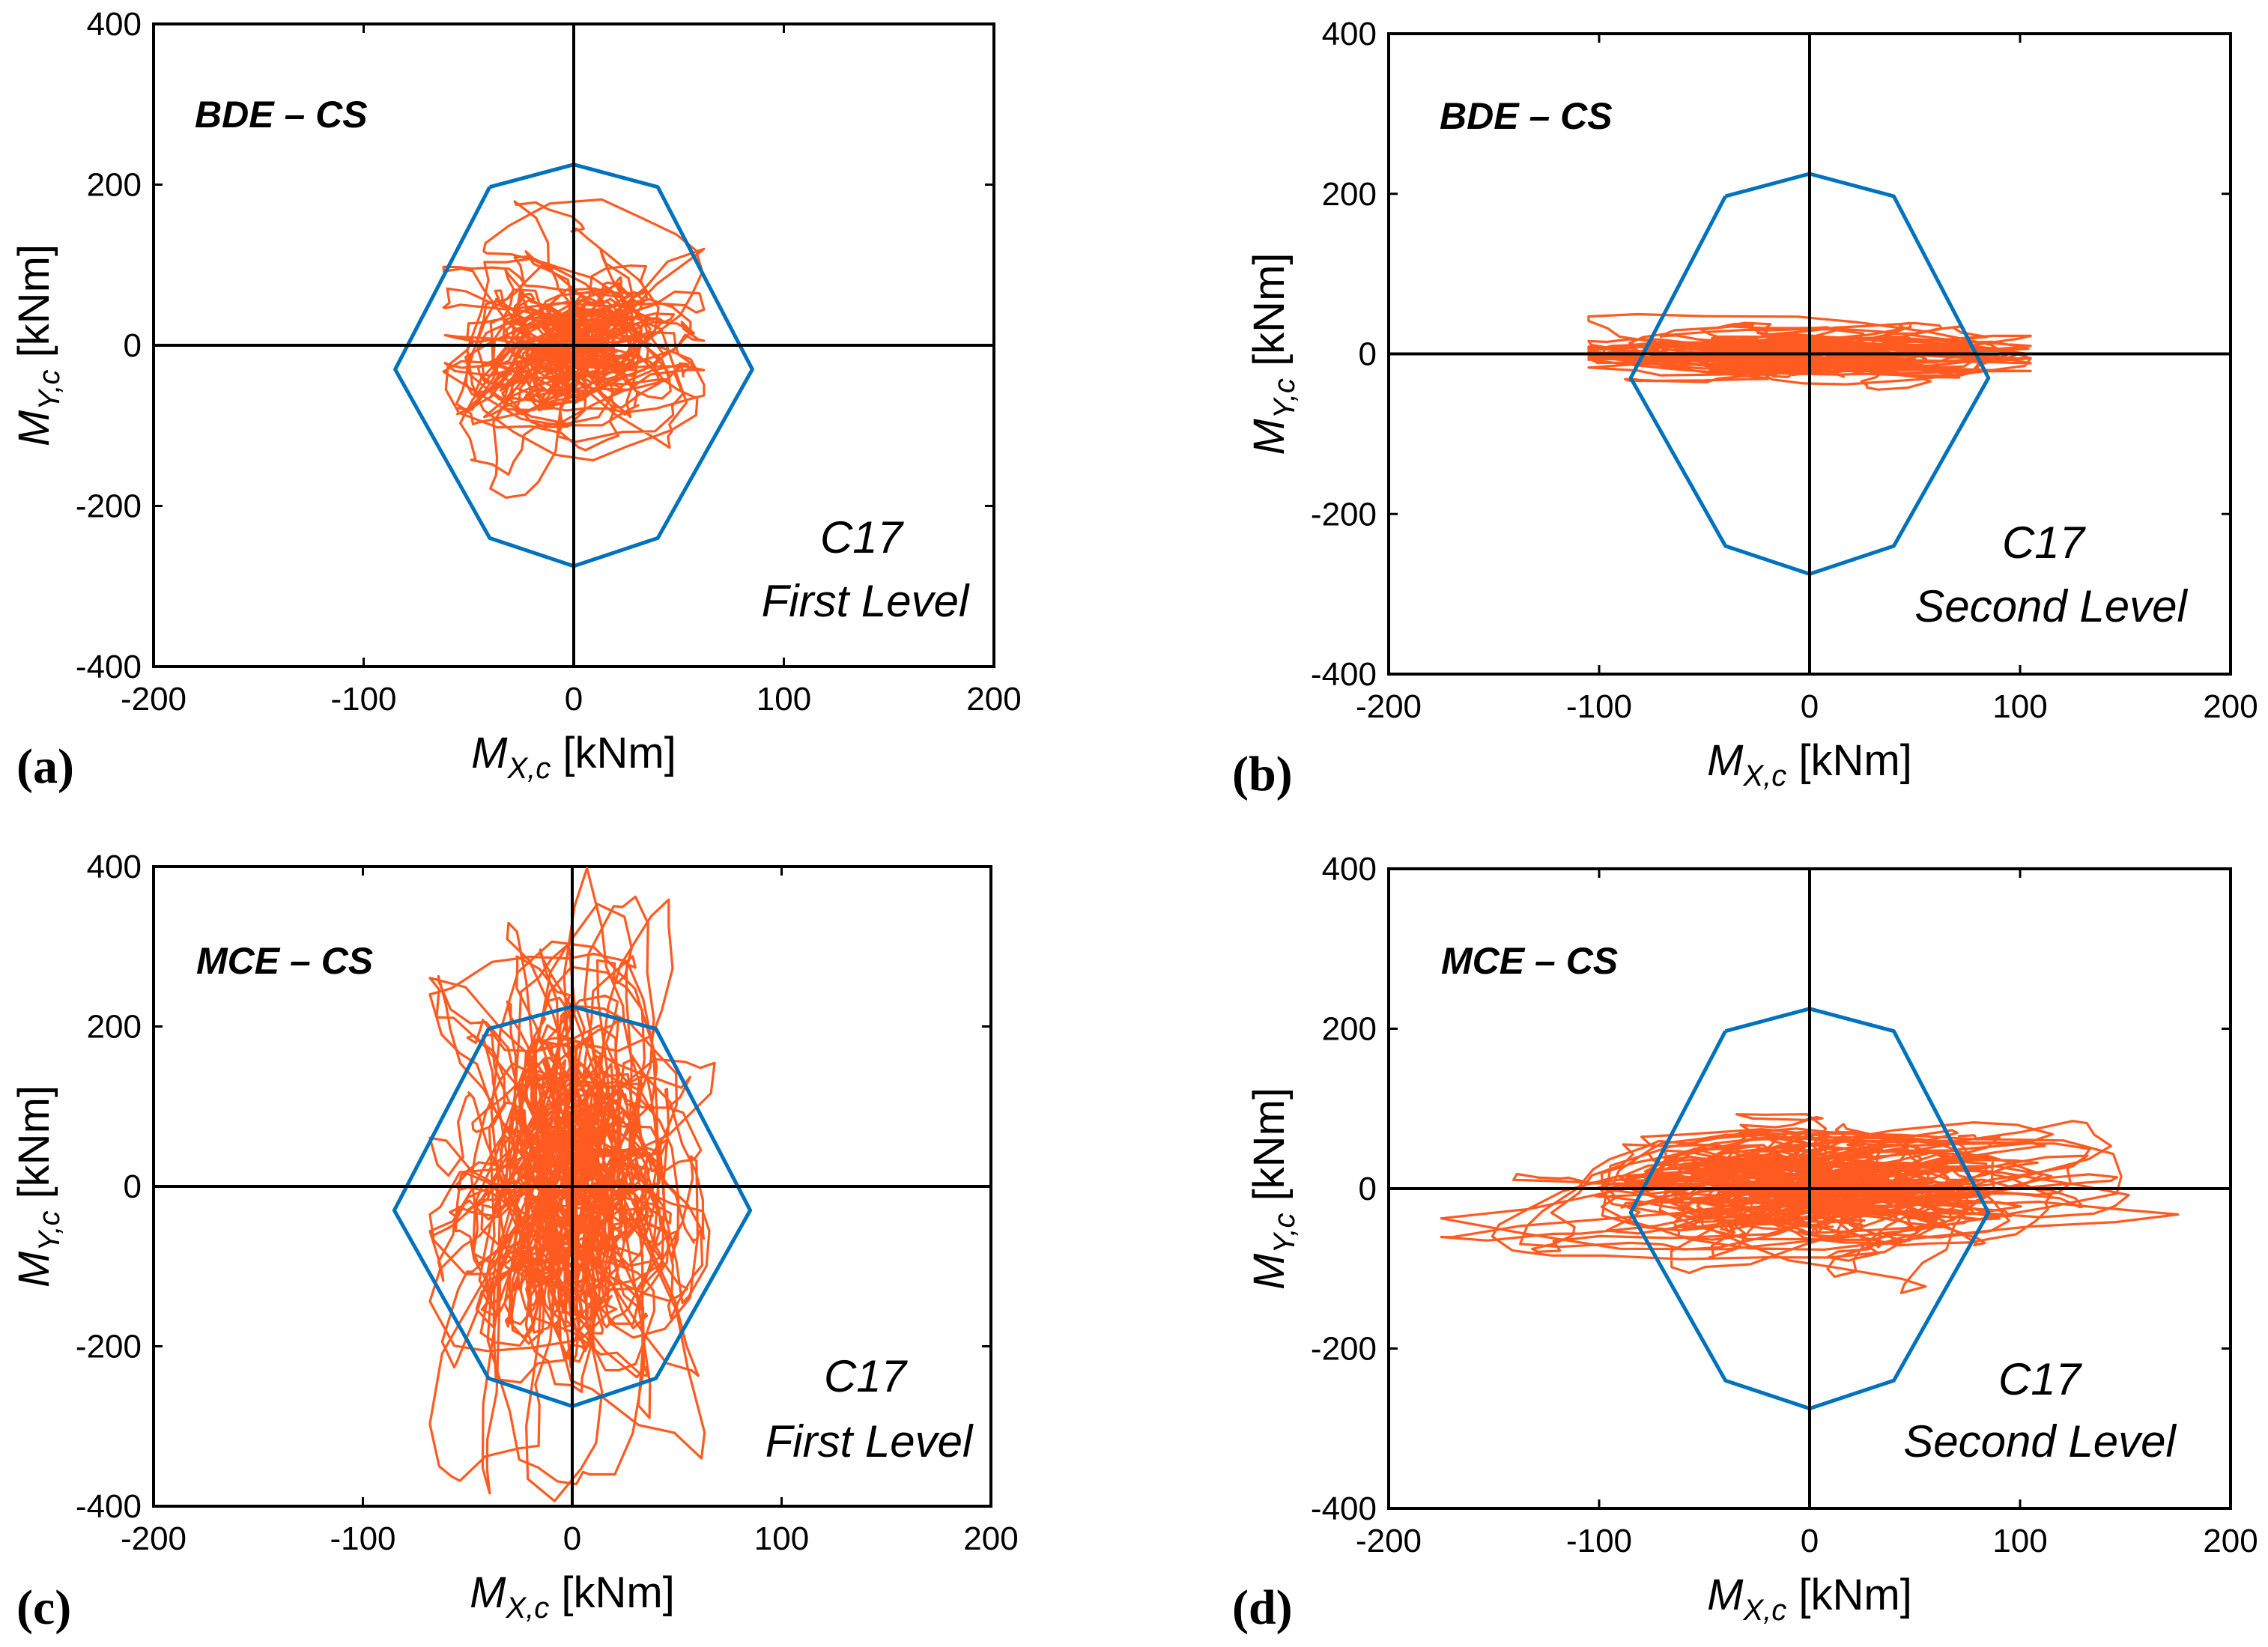 The image size is (2268, 1647). Describe the element at coordinates (45, 767) in the screenshot. I see `panel-label: (a)` at that location.